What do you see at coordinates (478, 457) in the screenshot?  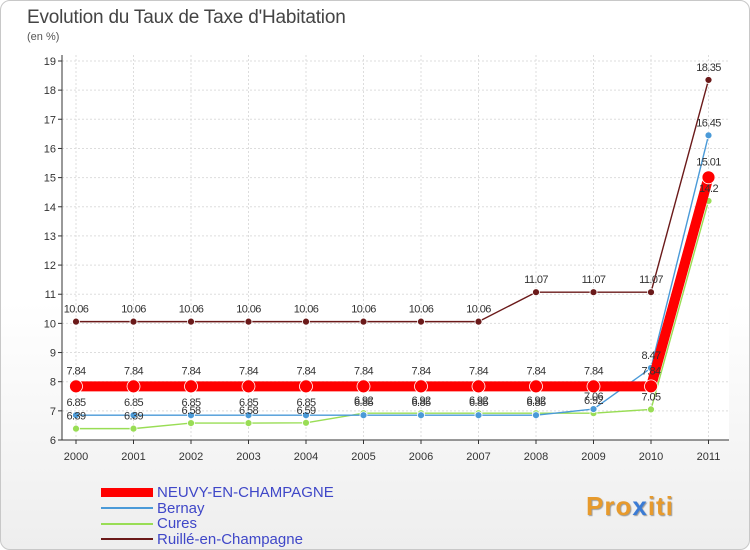 I see `x-tick-label: 2007` at bounding box center [478, 457].